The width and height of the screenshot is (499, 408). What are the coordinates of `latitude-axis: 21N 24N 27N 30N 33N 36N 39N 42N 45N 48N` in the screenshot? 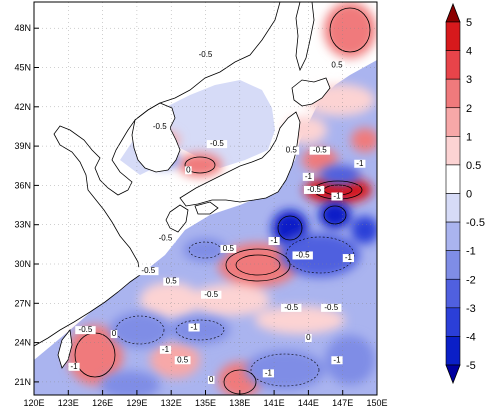 It's located at (26, 205).